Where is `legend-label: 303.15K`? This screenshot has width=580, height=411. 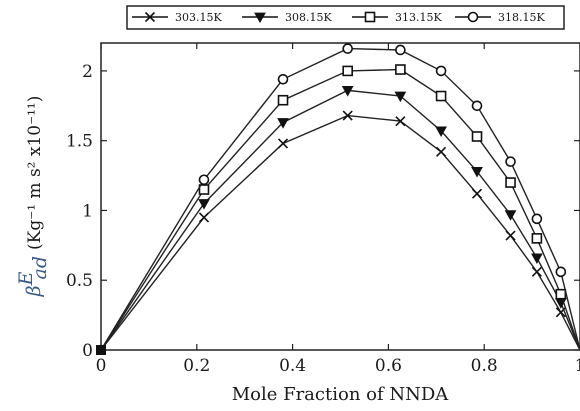
legend-label: 303.15K is located at coordinates (198, 17).